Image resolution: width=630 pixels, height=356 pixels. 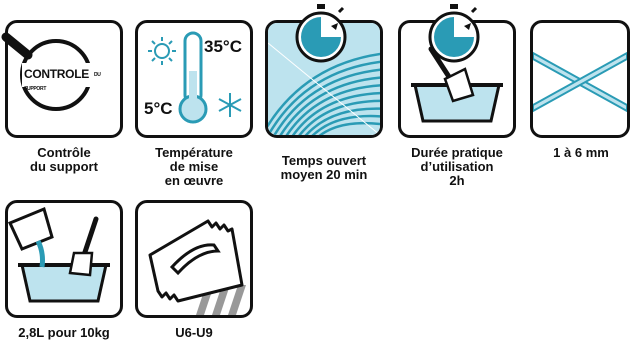 I want to click on temp-high-label: 35°C, so click(x=223, y=46).